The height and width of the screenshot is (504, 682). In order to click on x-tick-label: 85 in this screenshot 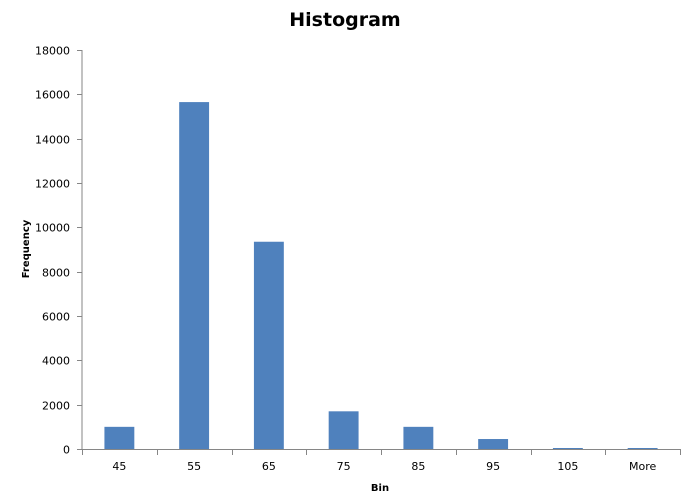, I will do `click(418, 466)`.